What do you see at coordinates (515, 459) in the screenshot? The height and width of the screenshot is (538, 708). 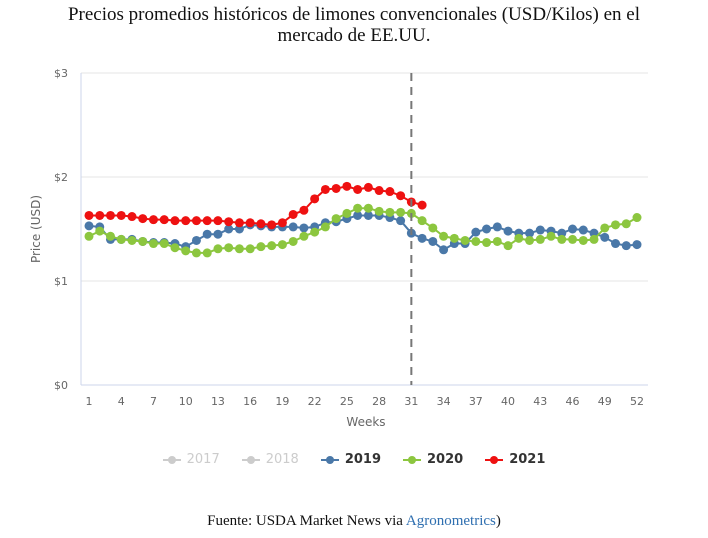 I see `legend-item-2021: 2021` at bounding box center [515, 459].